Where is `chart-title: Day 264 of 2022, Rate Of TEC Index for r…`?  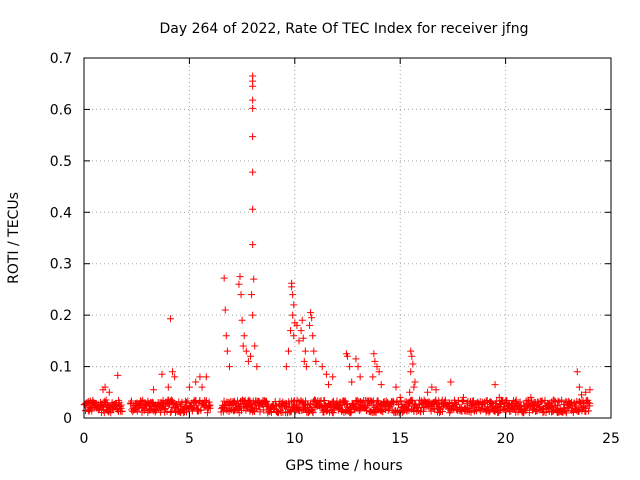
chart-title: Day 264 of 2022, Rate Of TEC Index for r… is located at coordinates (344, 29).